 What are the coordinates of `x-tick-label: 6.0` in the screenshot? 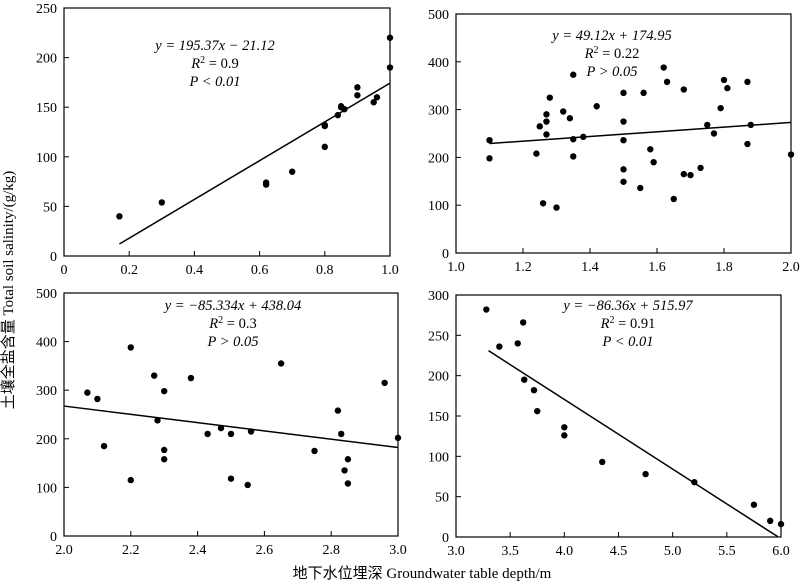 It's located at (781, 551).